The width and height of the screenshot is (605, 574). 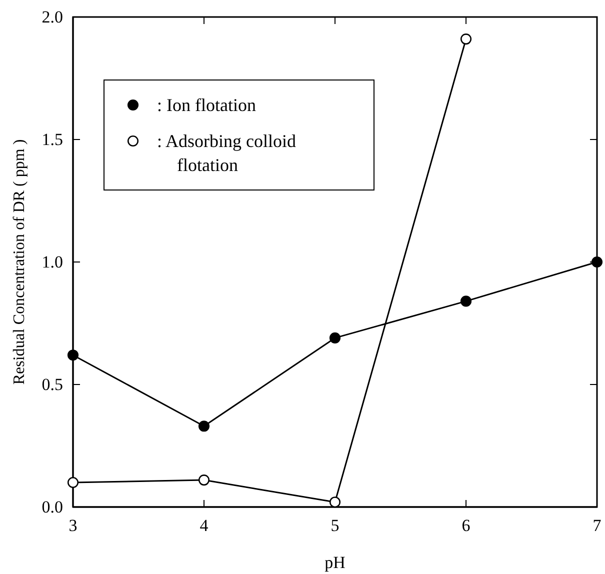 I want to click on x-axis-title: pH, so click(x=335, y=562).